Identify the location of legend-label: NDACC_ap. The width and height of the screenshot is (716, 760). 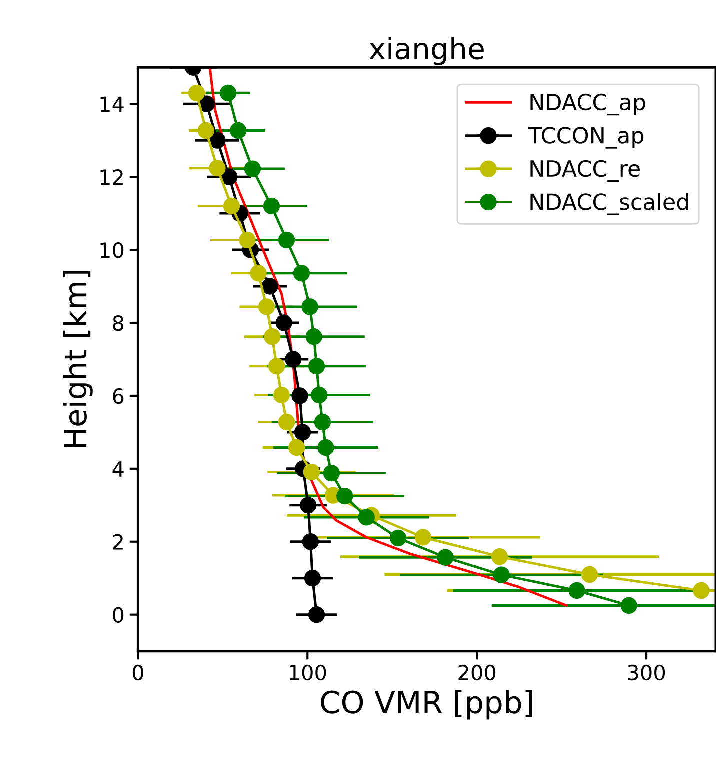
(588, 105).